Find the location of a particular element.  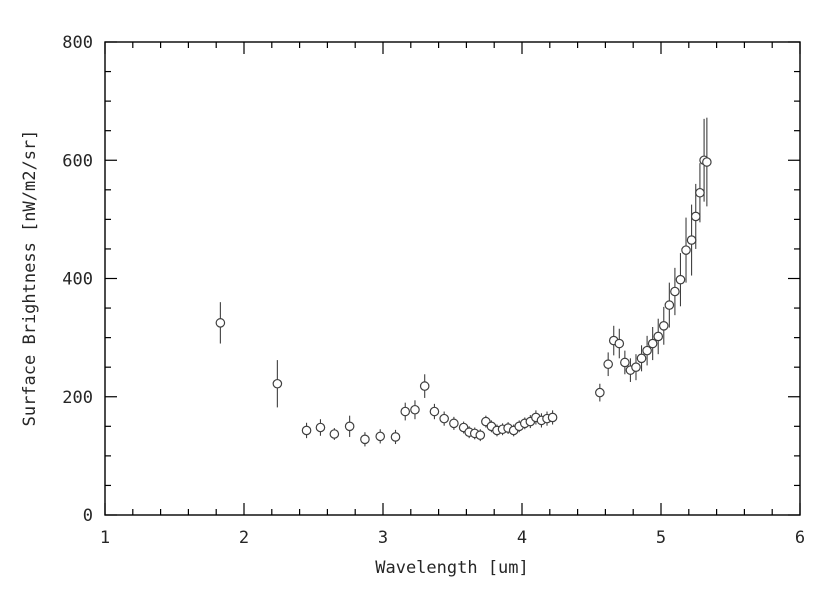

x-tick-label: 4 is located at coordinates (522, 538).